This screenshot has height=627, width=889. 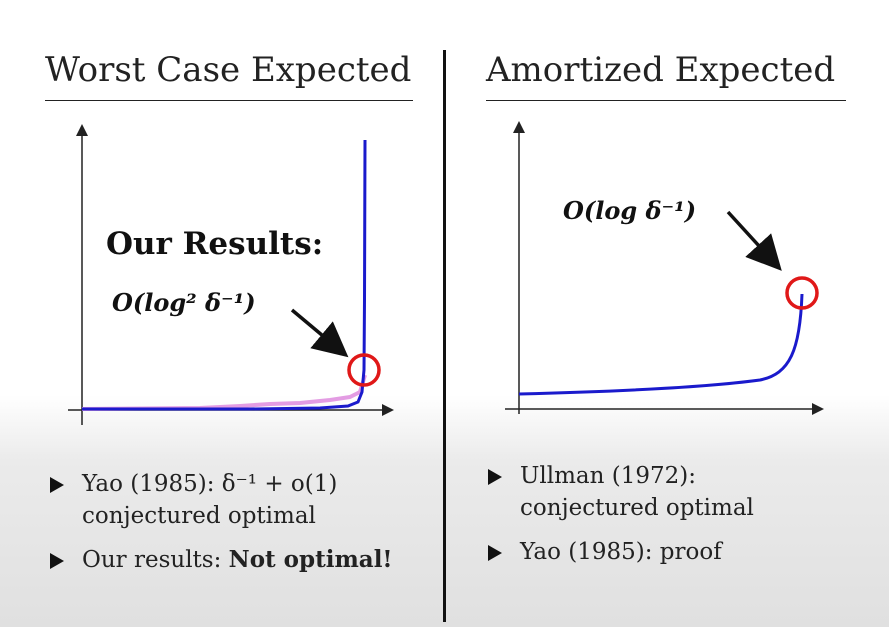 I want to click on bullet-prefix: Our results:, so click(x=155, y=560).